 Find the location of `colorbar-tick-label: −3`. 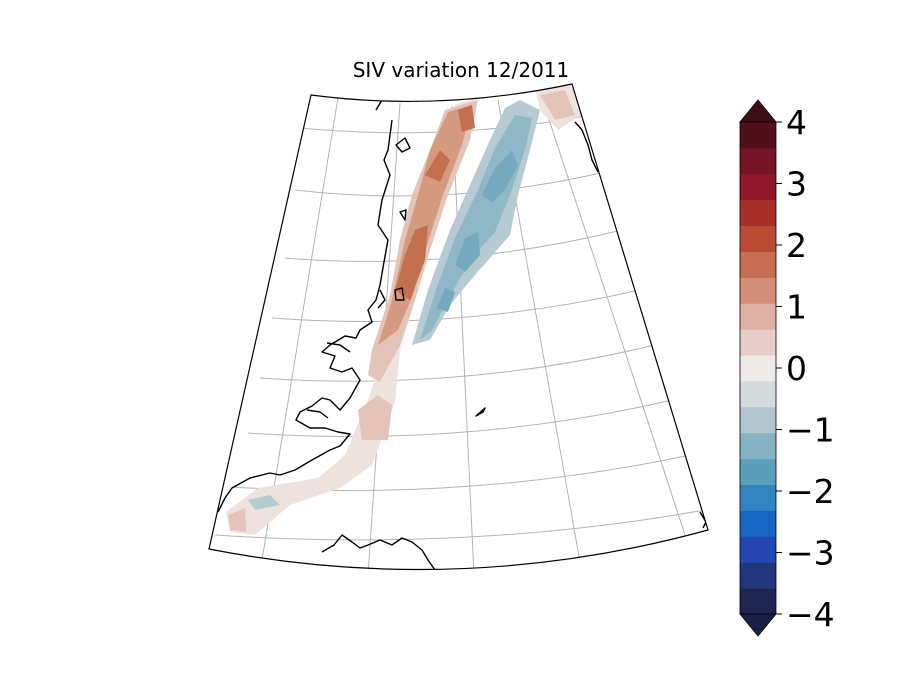

colorbar-tick-label: −3 is located at coordinates (810, 553).